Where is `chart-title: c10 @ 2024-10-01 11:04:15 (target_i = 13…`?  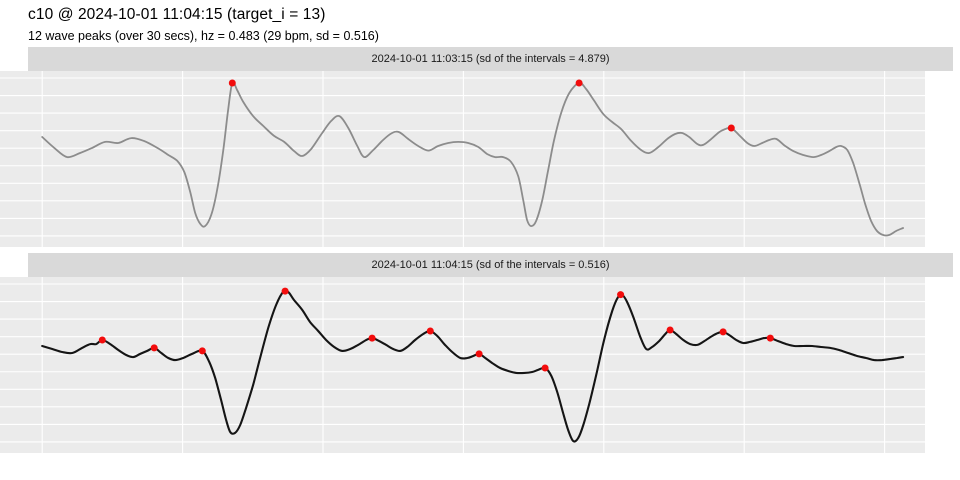 chart-title: c10 @ 2024-10-01 11:04:15 (target_i = 13… is located at coordinates (177, 14).